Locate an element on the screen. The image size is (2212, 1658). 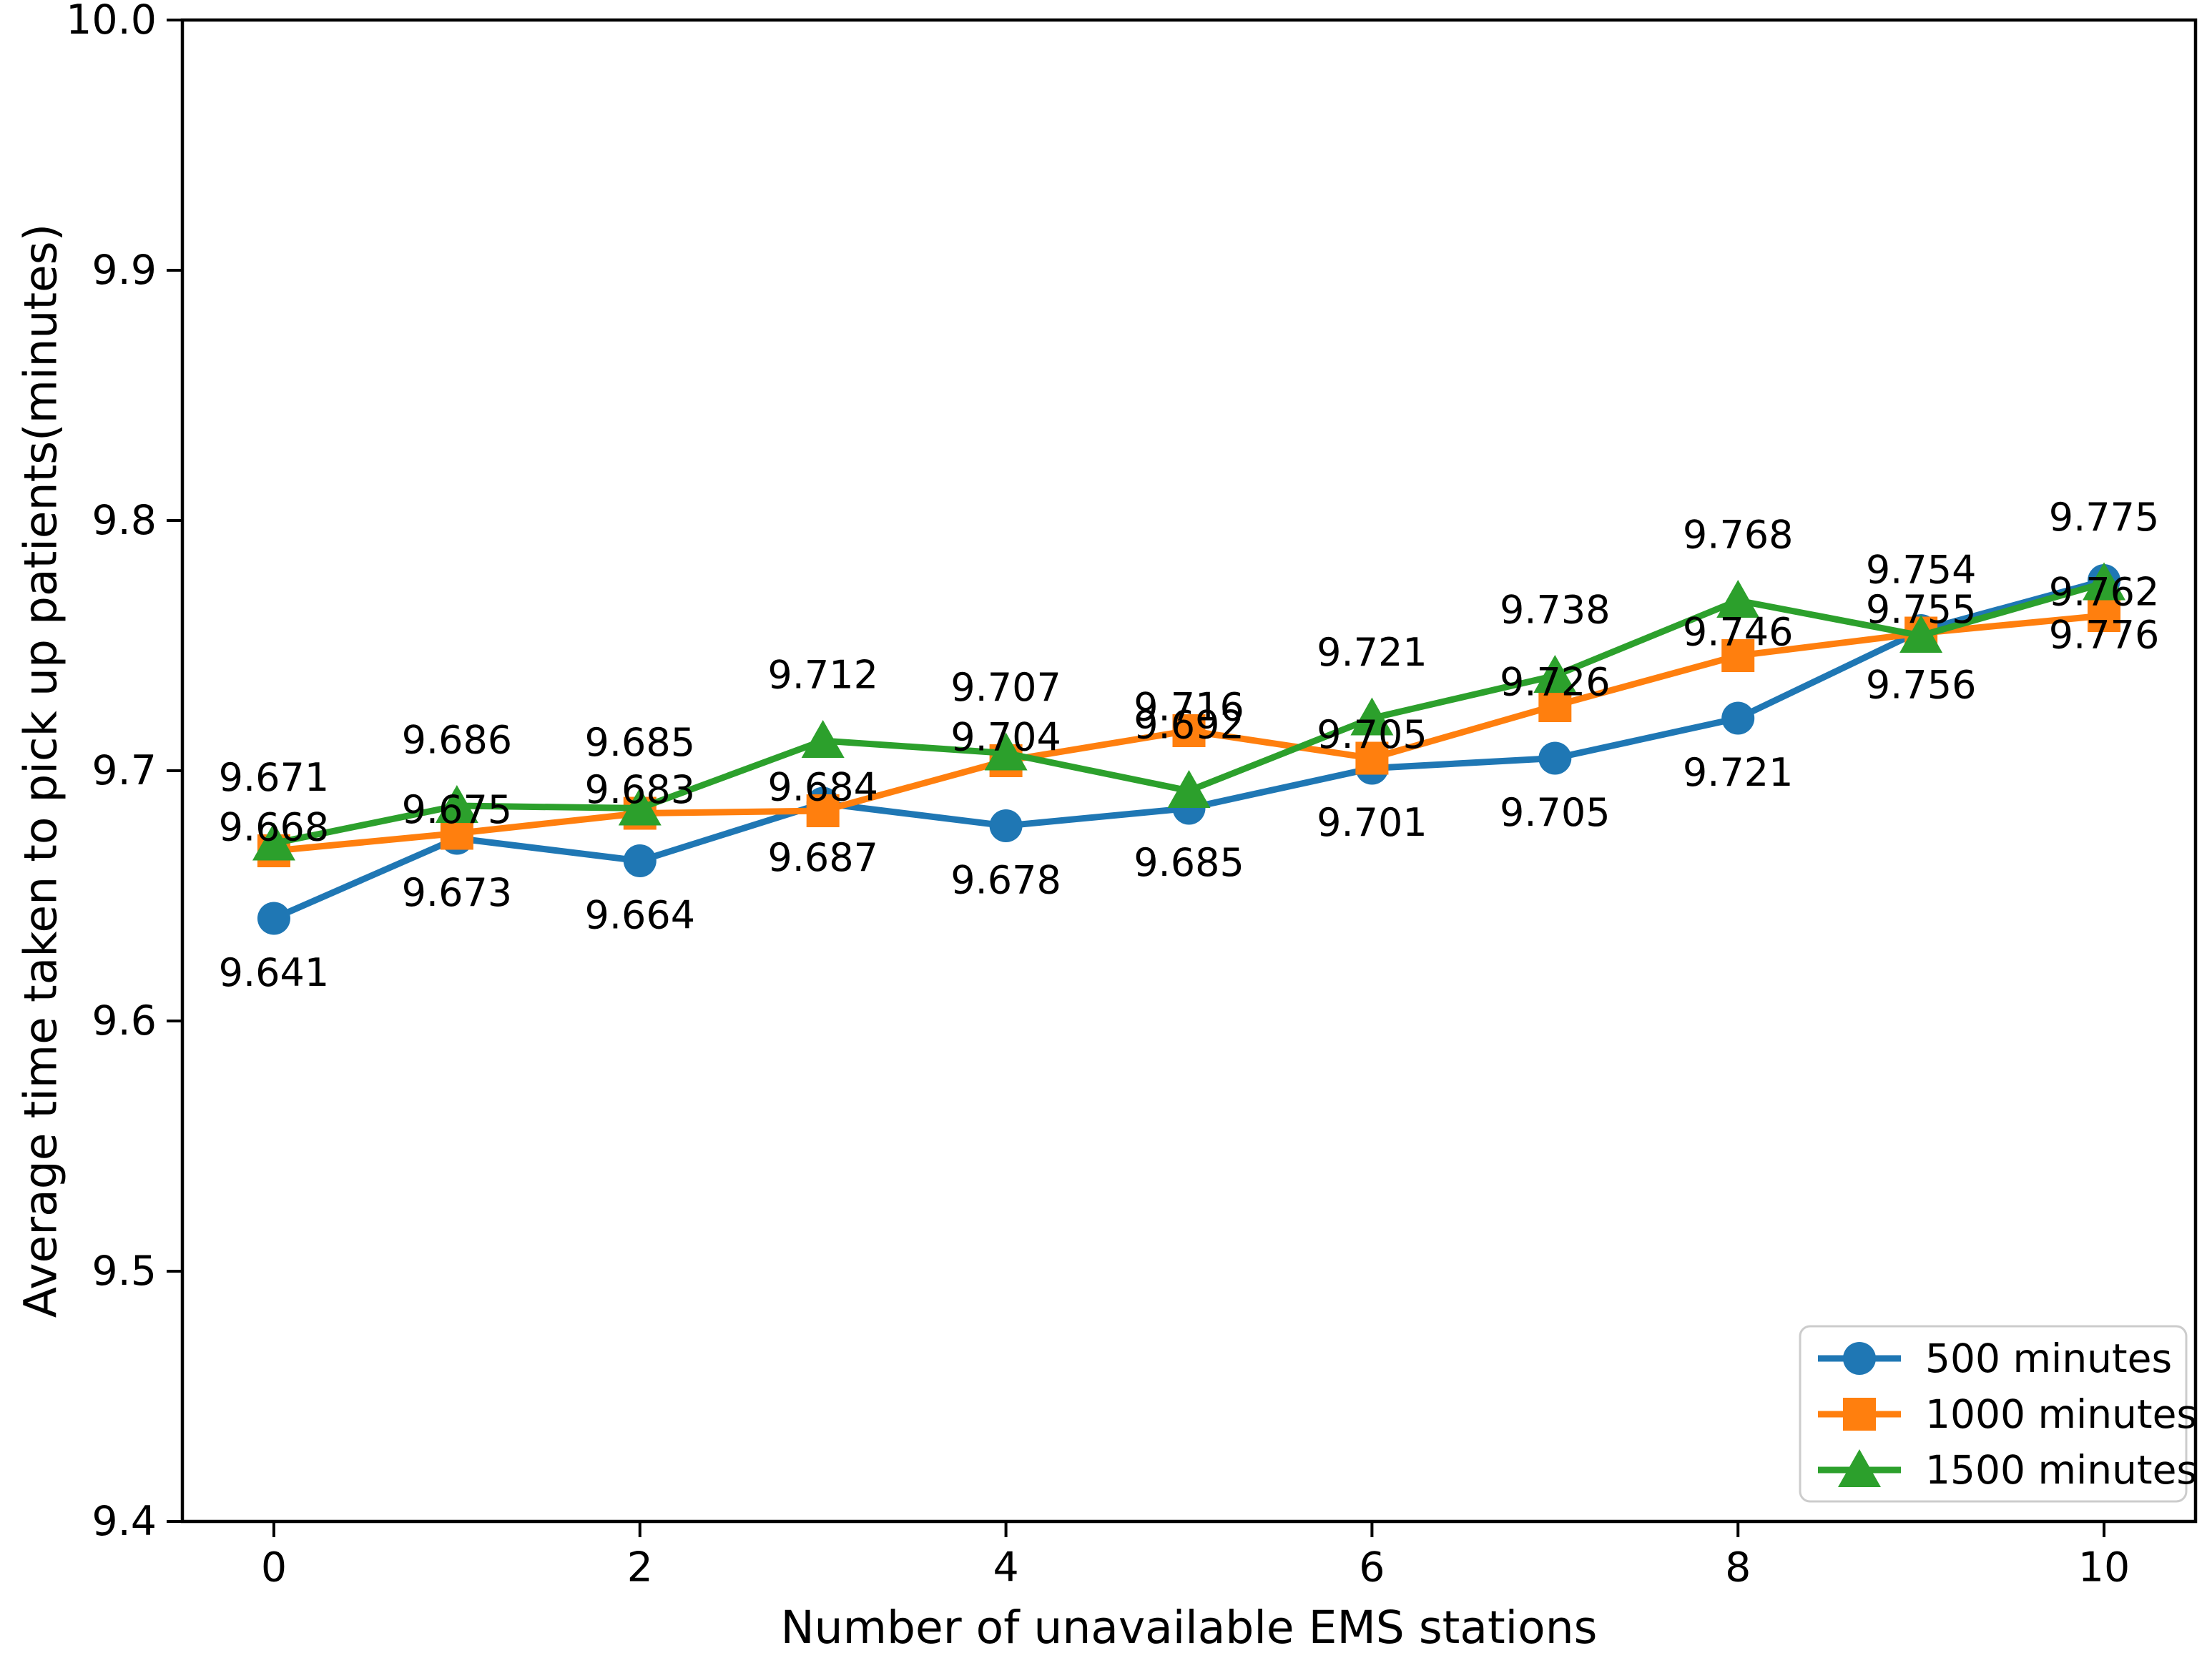
legend-label: 1000 minutes is located at coordinates (2061, 1414).